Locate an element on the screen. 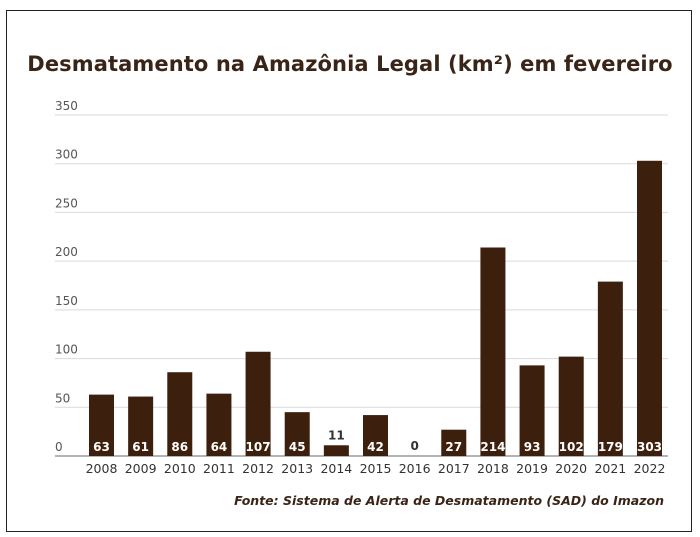 The width and height of the screenshot is (700, 537). data-label: 93 is located at coordinates (532, 447).